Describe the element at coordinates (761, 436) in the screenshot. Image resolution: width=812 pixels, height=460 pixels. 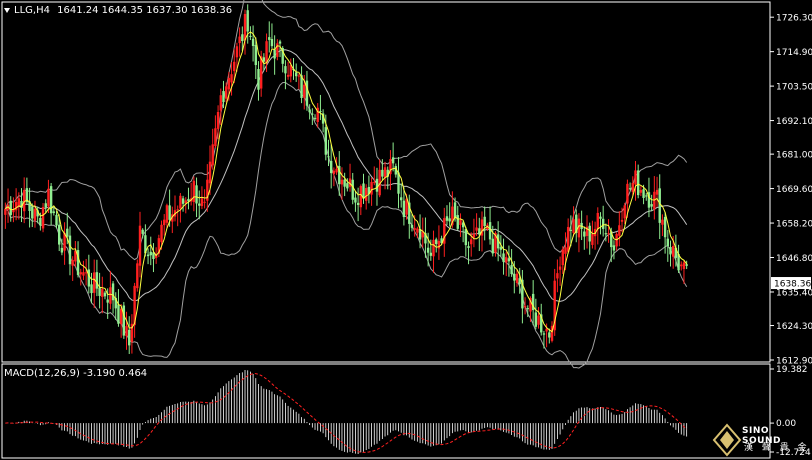
I see `logo-name: SINO SOUND` at that location.